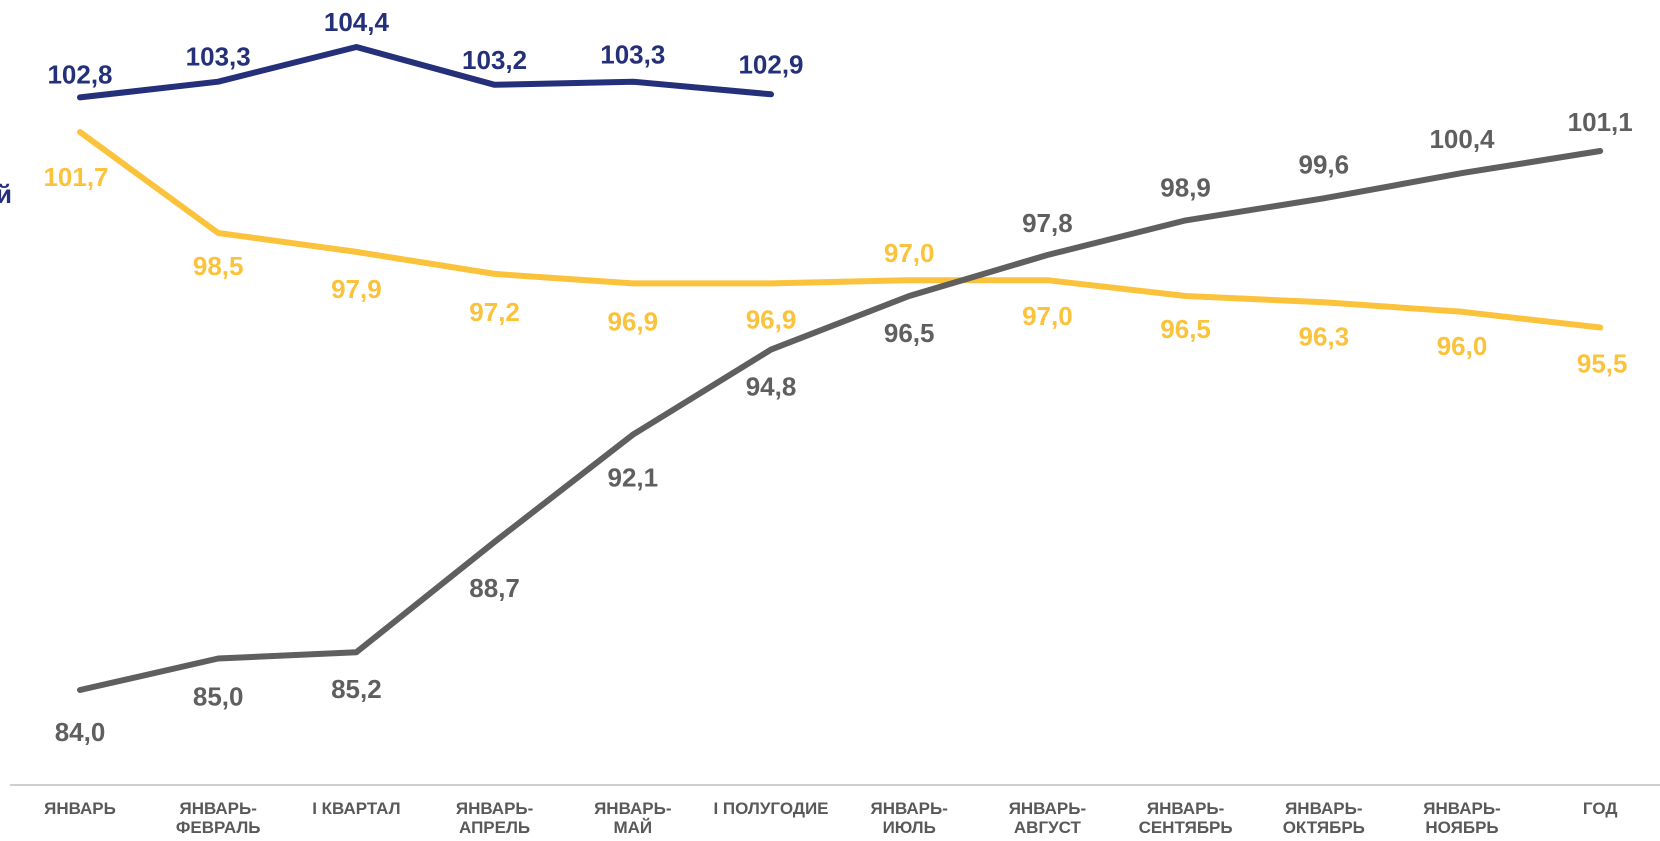 Image resolution: width=1660 pixels, height=841 pixels. I want to click on series-blue-data-label: 102,8, so click(79, 74).